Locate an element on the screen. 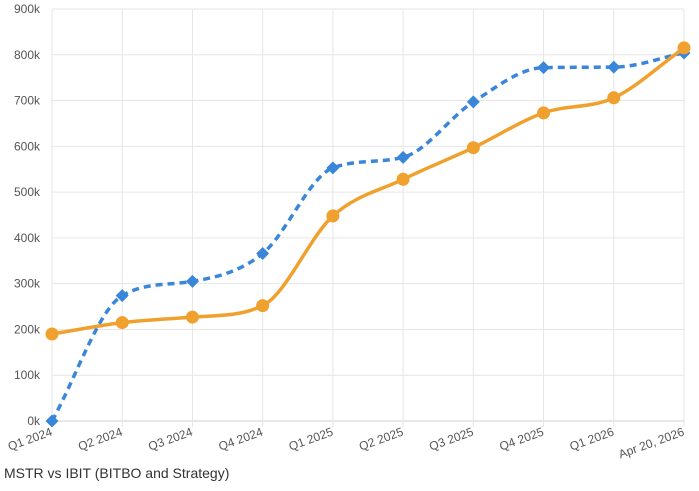 This screenshot has height=491, width=699. x-tick-label: Apr 20, 2026 is located at coordinates (652, 443).